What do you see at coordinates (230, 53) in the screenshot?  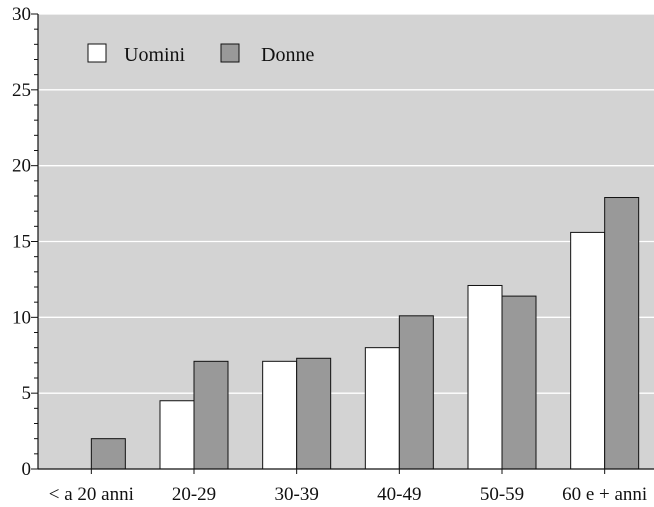 I see `legend-swatch-donne` at bounding box center [230, 53].